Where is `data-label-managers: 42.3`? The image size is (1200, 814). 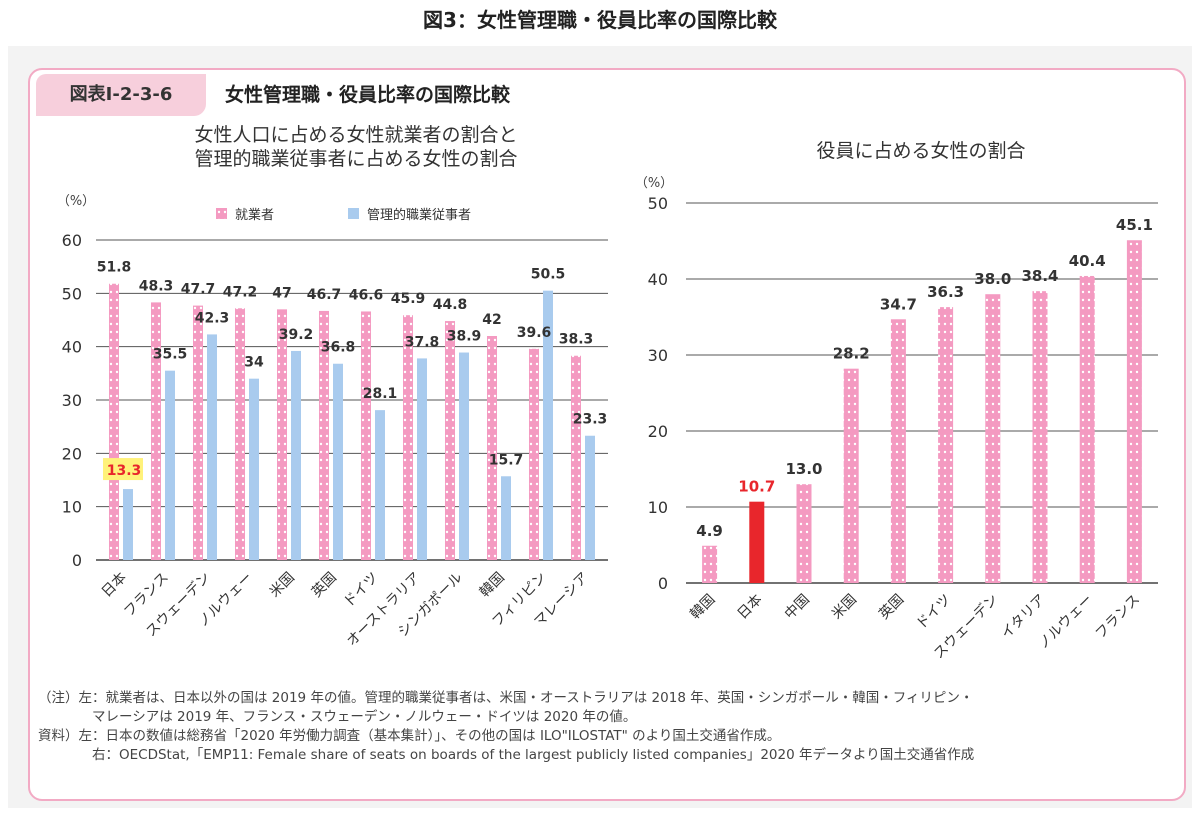
data-label-managers: 42.3 is located at coordinates (212, 318).